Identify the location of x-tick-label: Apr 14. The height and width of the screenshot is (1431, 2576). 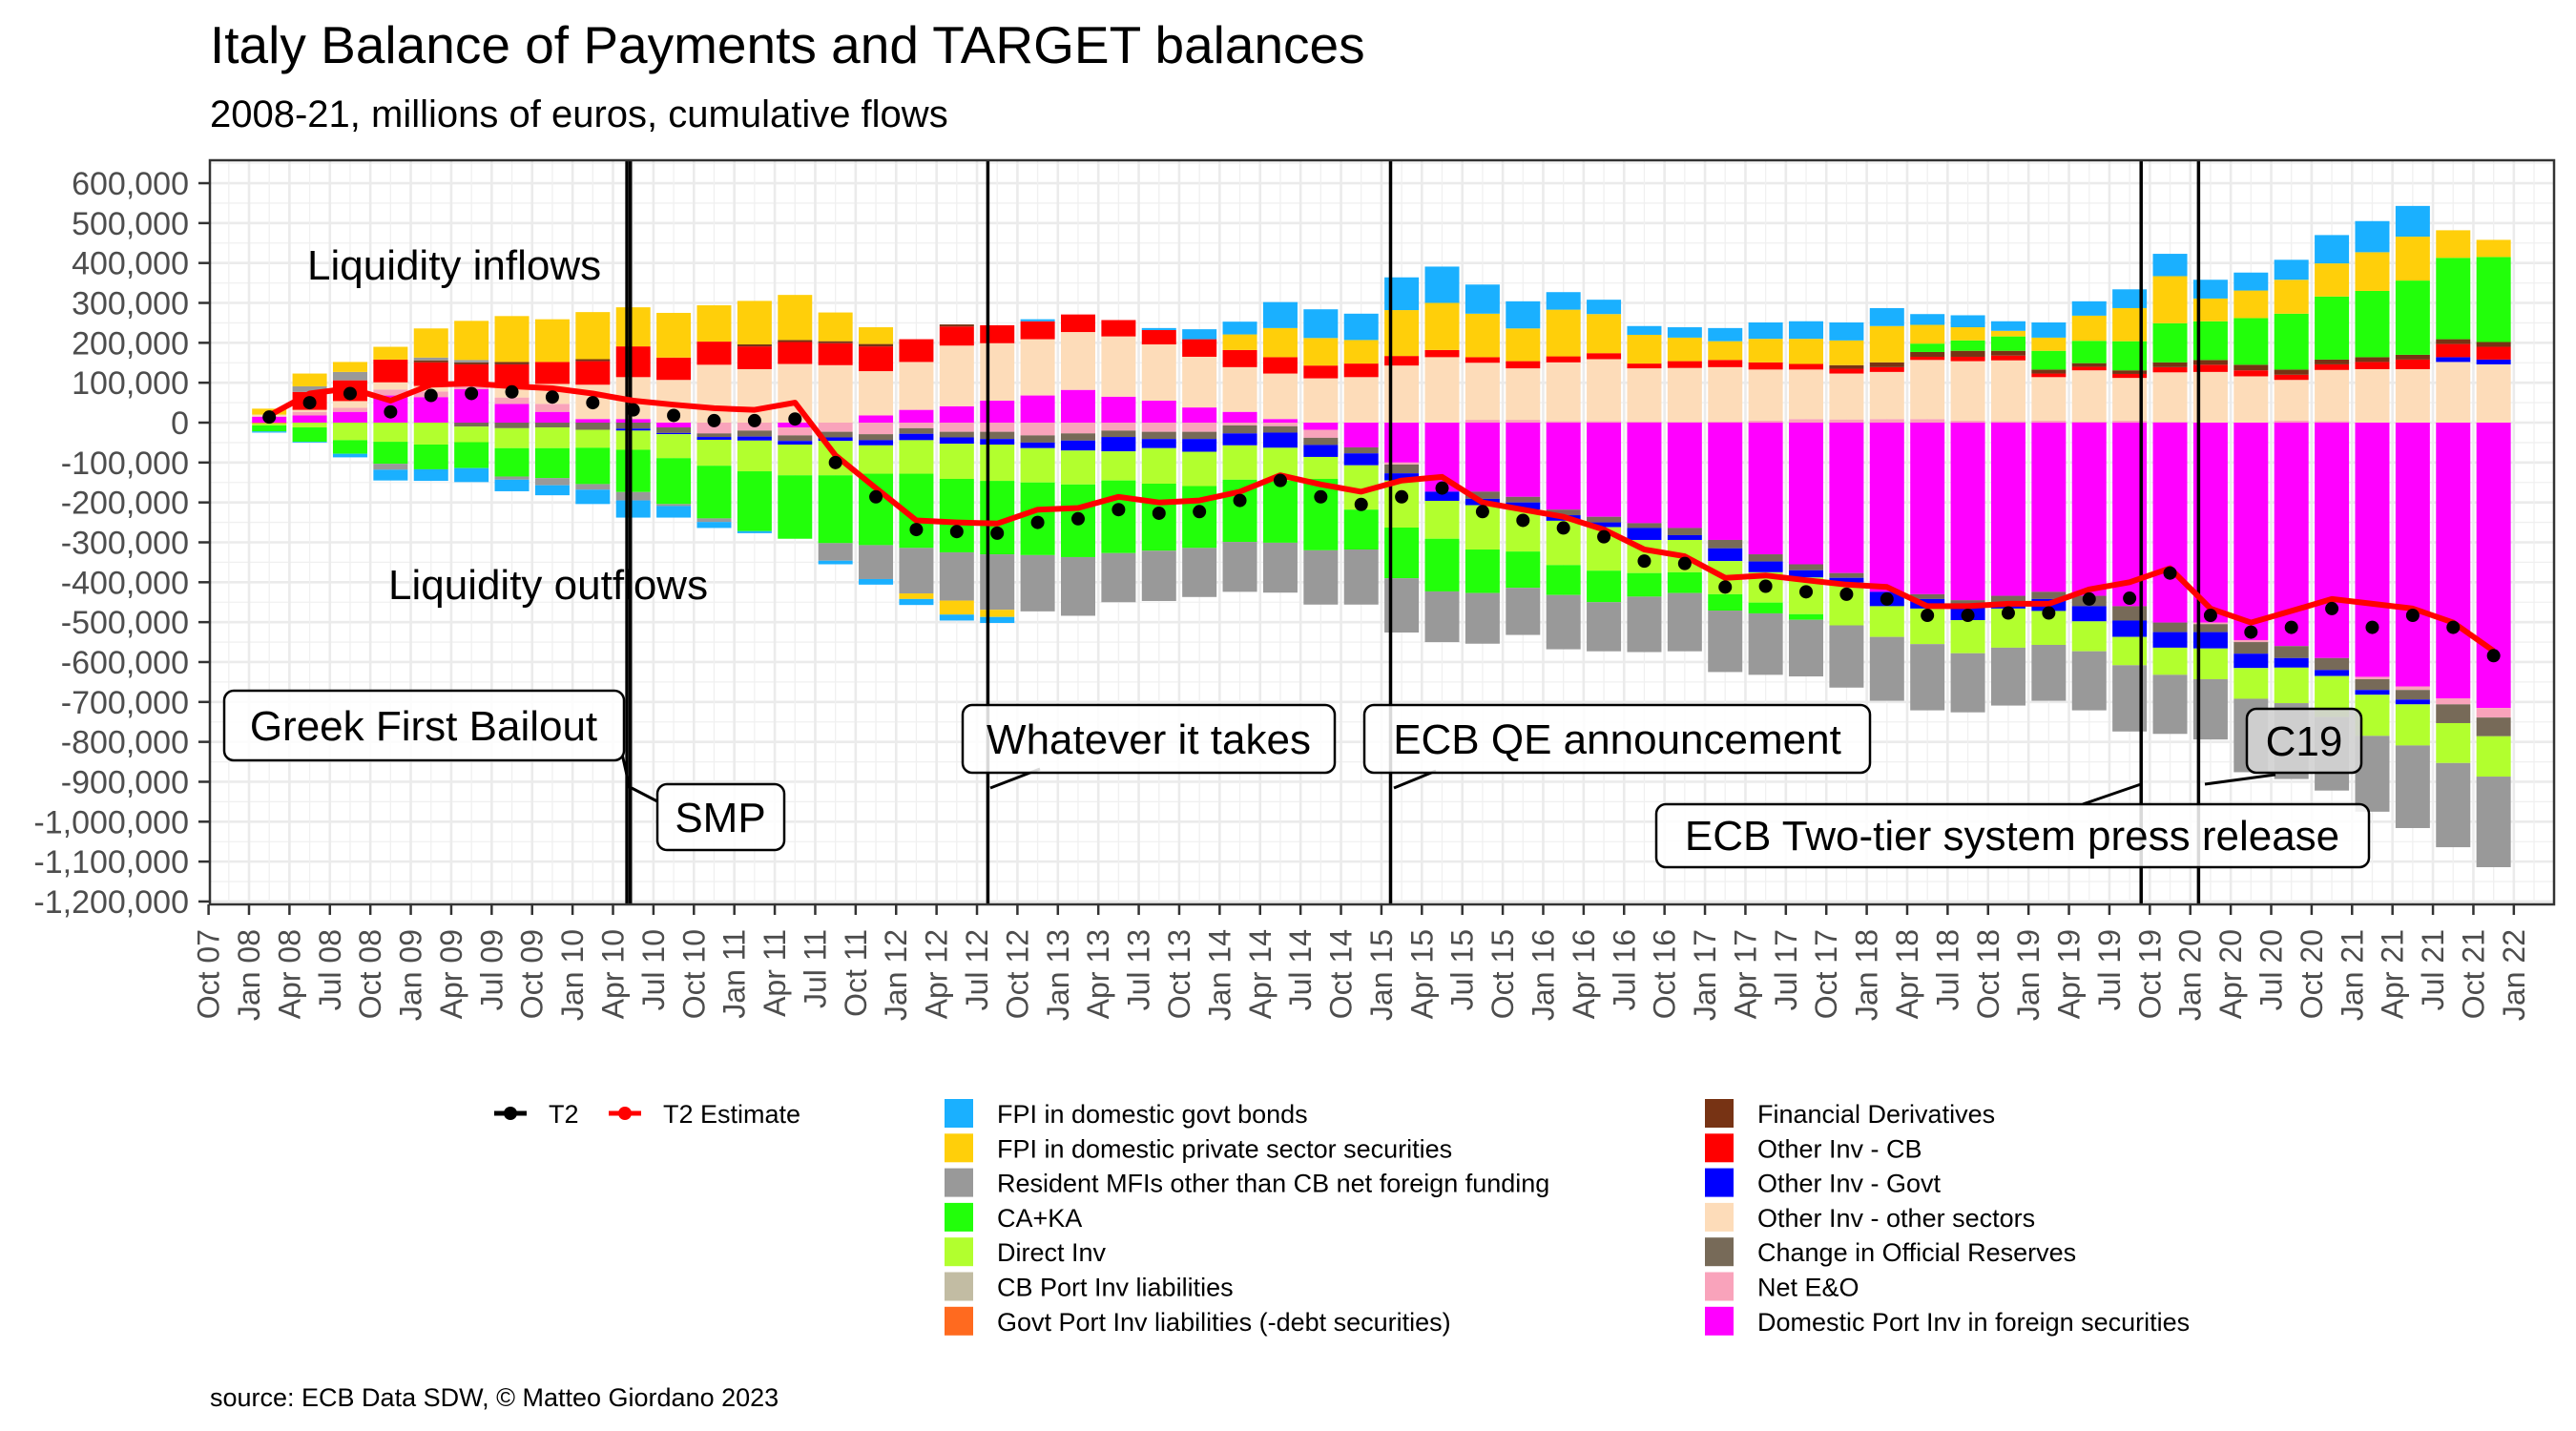
(1260, 974).